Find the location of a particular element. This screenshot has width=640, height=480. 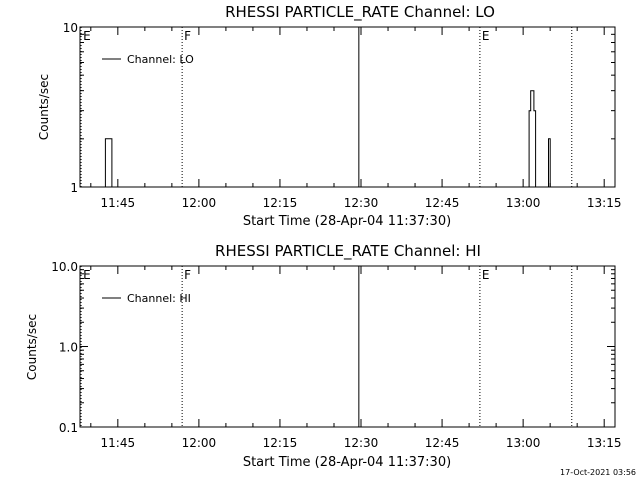

y-tick-label: 1.0 is located at coordinates (68, 348).